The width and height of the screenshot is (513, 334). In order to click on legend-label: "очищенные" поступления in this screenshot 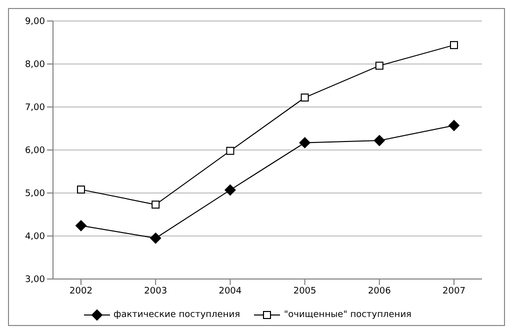, I will do `click(348, 315)`.